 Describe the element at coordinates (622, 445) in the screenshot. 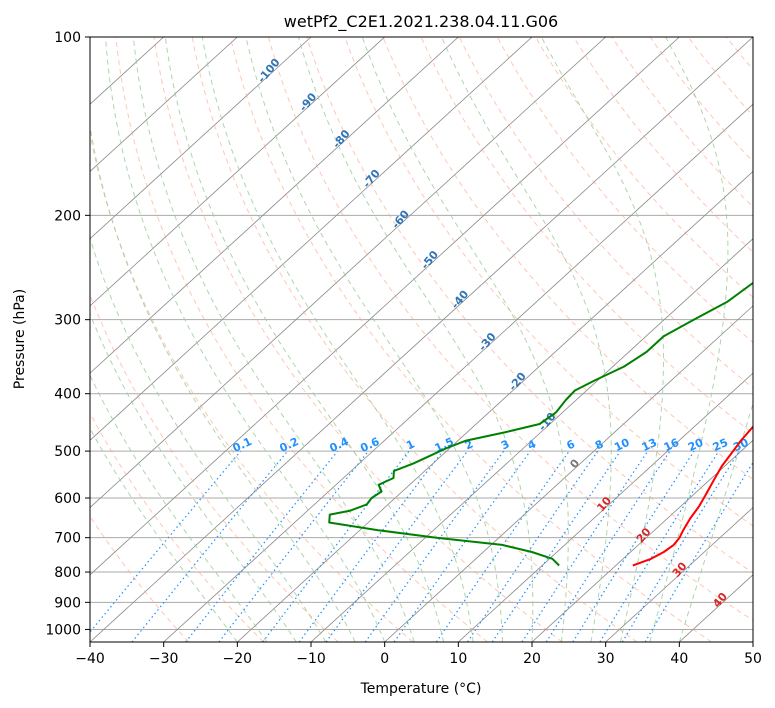

I see `mixing-ratio-label: 10` at that location.